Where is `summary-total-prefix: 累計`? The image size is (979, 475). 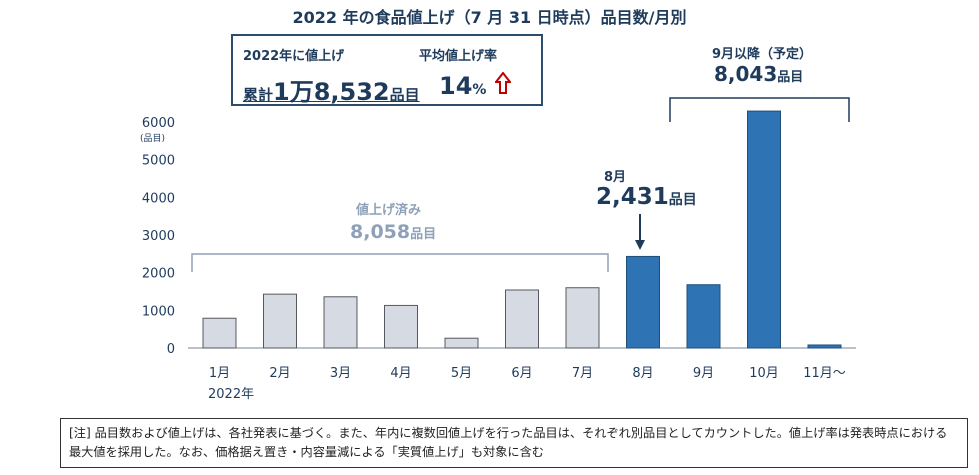
summary-total-prefix: 累計 is located at coordinates (258, 95).